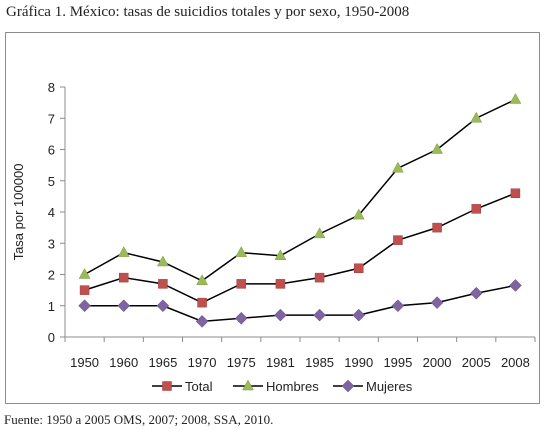 The height and width of the screenshot is (430, 547). I want to click on y-tick-label: 2, so click(51, 275).